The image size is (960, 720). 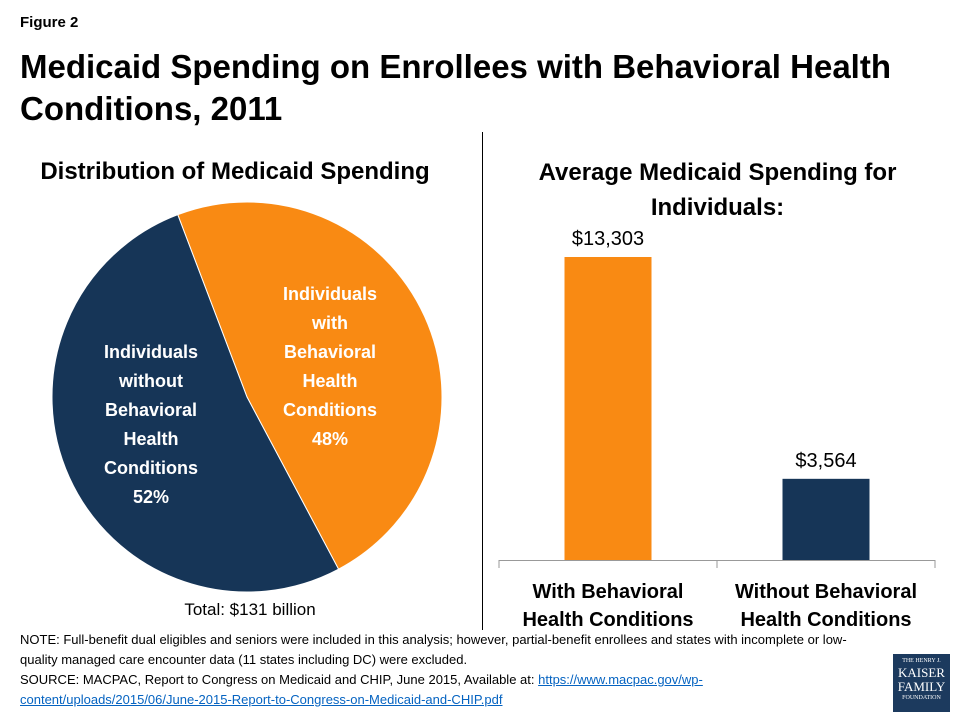 What do you see at coordinates (482, 381) in the screenshot?
I see `divider` at bounding box center [482, 381].